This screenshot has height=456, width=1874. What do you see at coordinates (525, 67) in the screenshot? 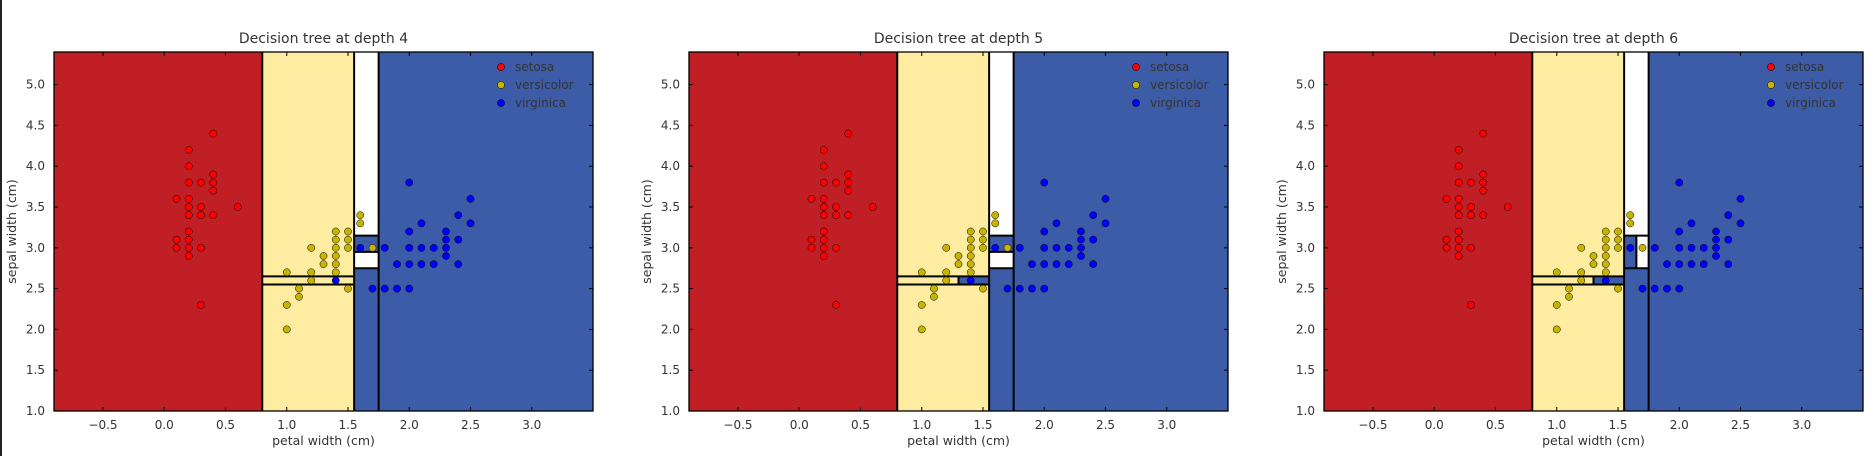
I see `legend-item-setosa: setosa` at bounding box center [525, 67].